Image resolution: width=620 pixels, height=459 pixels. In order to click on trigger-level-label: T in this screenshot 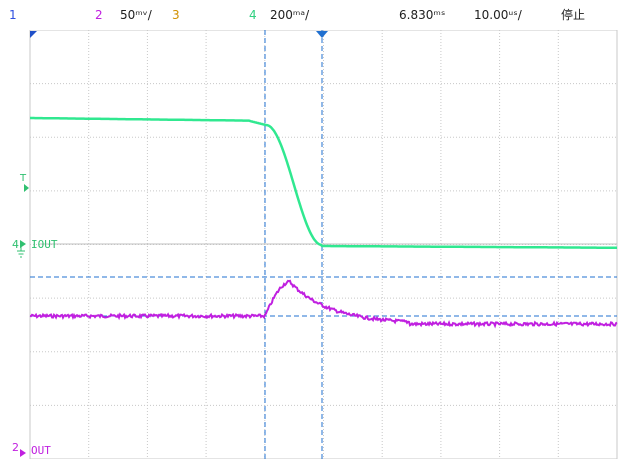, I will do `click(23, 178)`.